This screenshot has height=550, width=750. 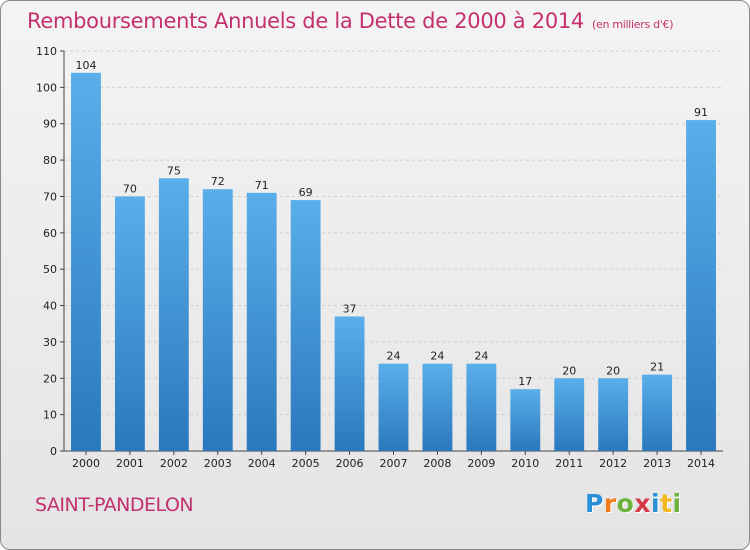 What do you see at coordinates (701, 112) in the screenshot?
I see `data-label-2014: 91` at bounding box center [701, 112].